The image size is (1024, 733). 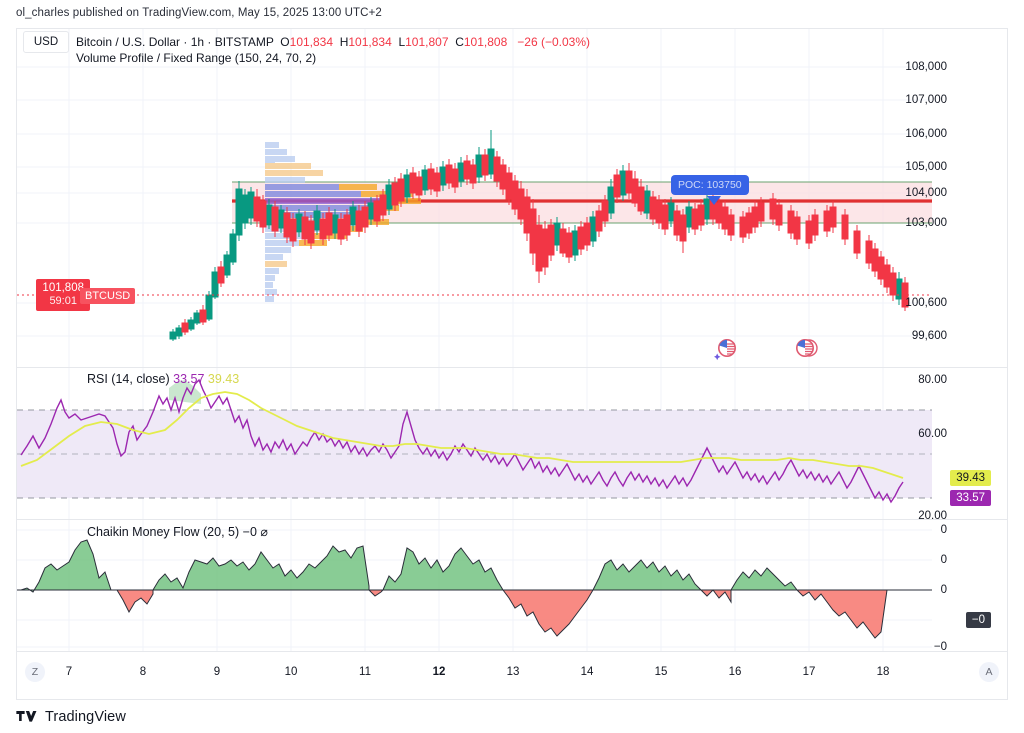 I want to click on price-tick: 105,000, so click(x=926, y=167).